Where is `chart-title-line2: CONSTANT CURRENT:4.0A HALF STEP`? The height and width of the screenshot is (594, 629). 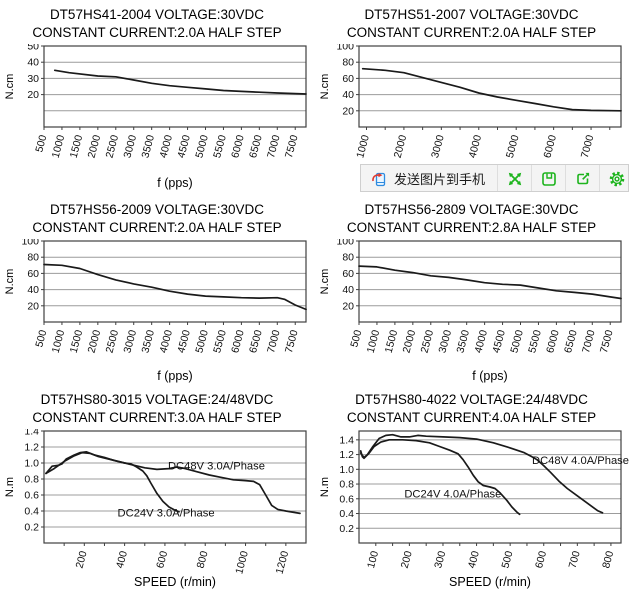 chart-title-line2: CONSTANT CURRENT:4.0A HALF STEP is located at coordinates (471, 417).